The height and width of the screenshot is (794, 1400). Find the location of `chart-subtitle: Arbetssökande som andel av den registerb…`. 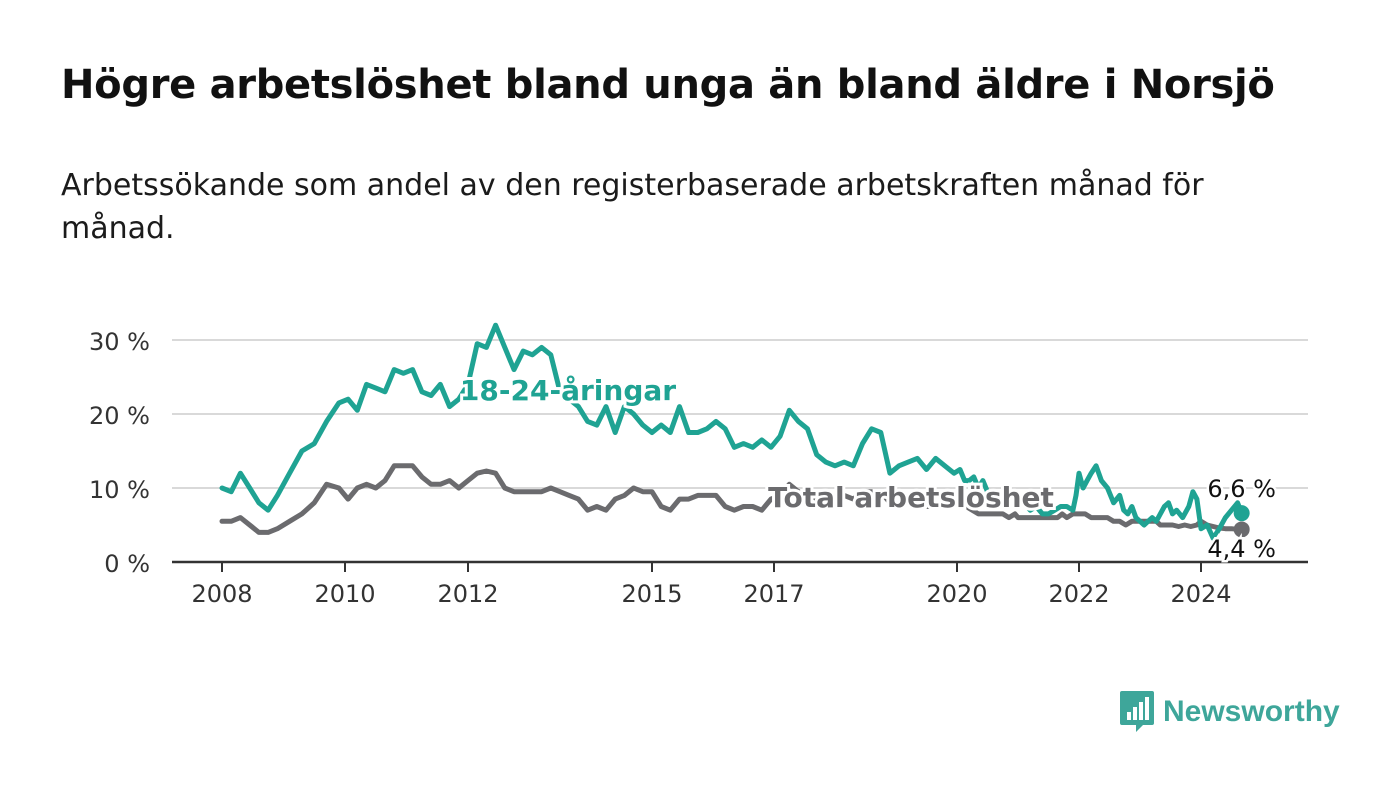

chart-subtitle: Arbetssökande som andel av den registerb… is located at coordinates (632, 207).